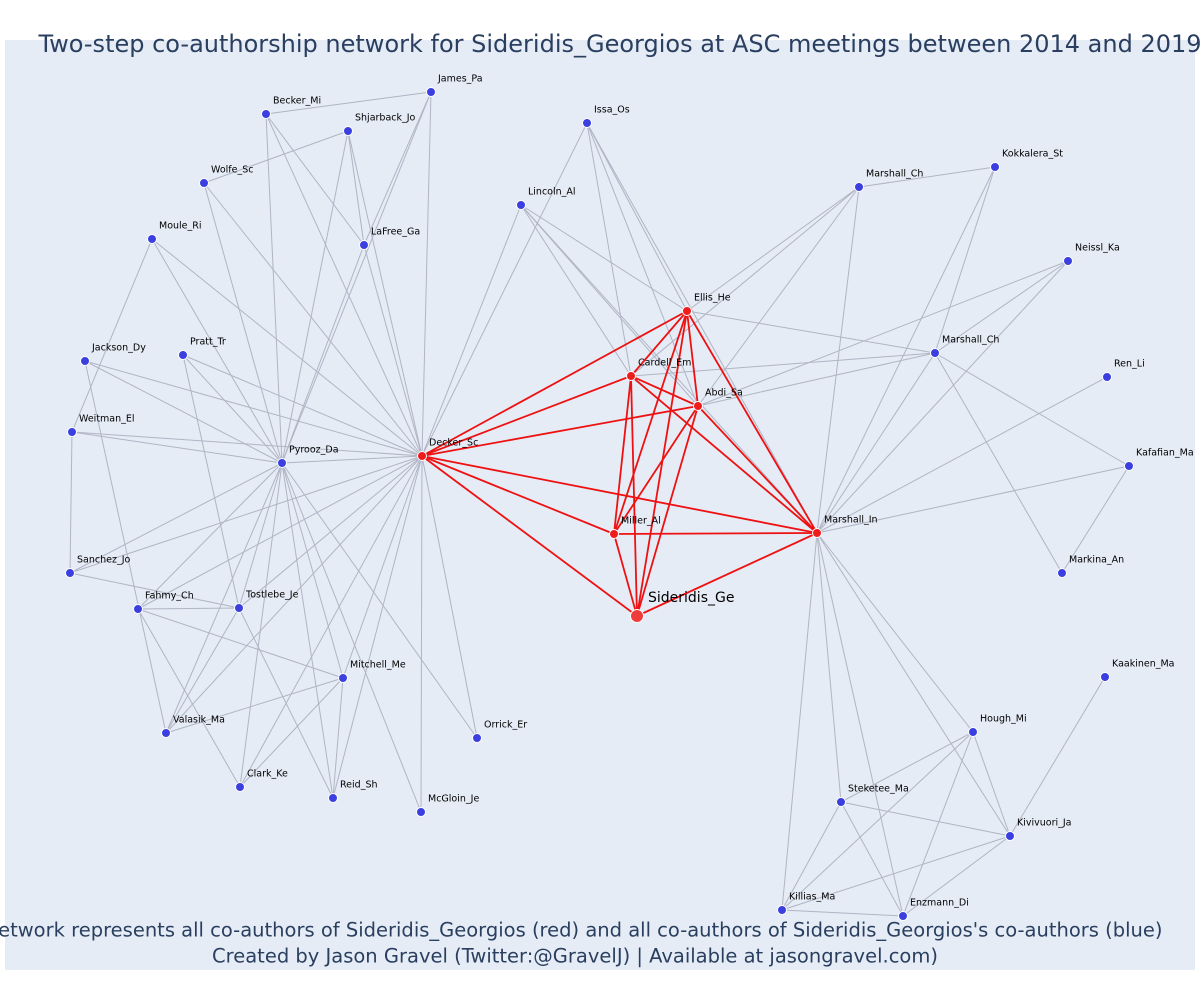 The image size is (1200, 1000). What do you see at coordinates (612, 110) in the screenshot?
I see `node-label: Issa_Os` at bounding box center [612, 110].